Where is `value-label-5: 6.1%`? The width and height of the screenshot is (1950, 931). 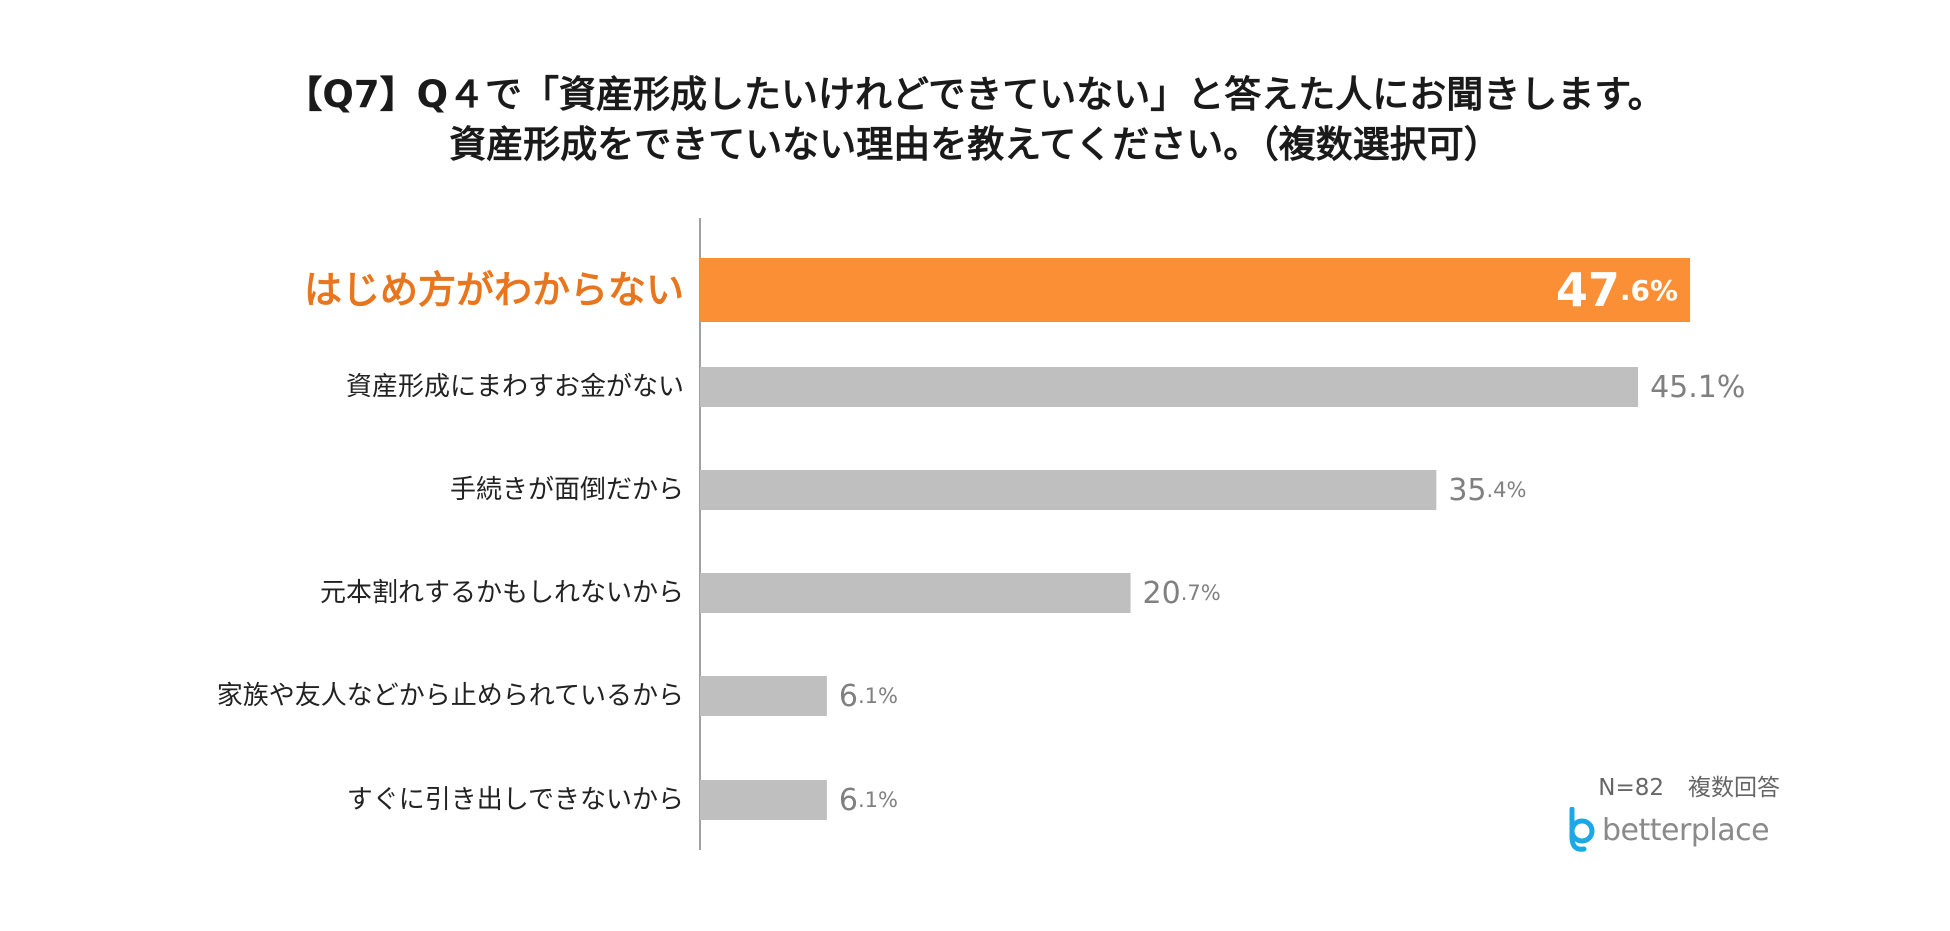
value-label-5: 6.1% is located at coordinates (868, 696).